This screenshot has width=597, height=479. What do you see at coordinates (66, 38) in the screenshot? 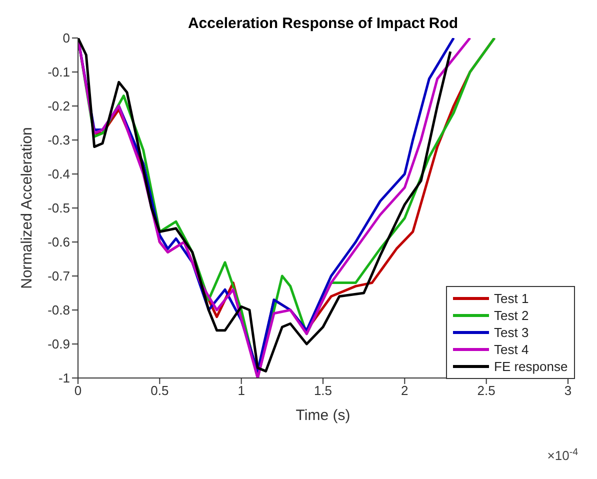
I see `y-tick-label: 0` at bounding box center [66, 38].